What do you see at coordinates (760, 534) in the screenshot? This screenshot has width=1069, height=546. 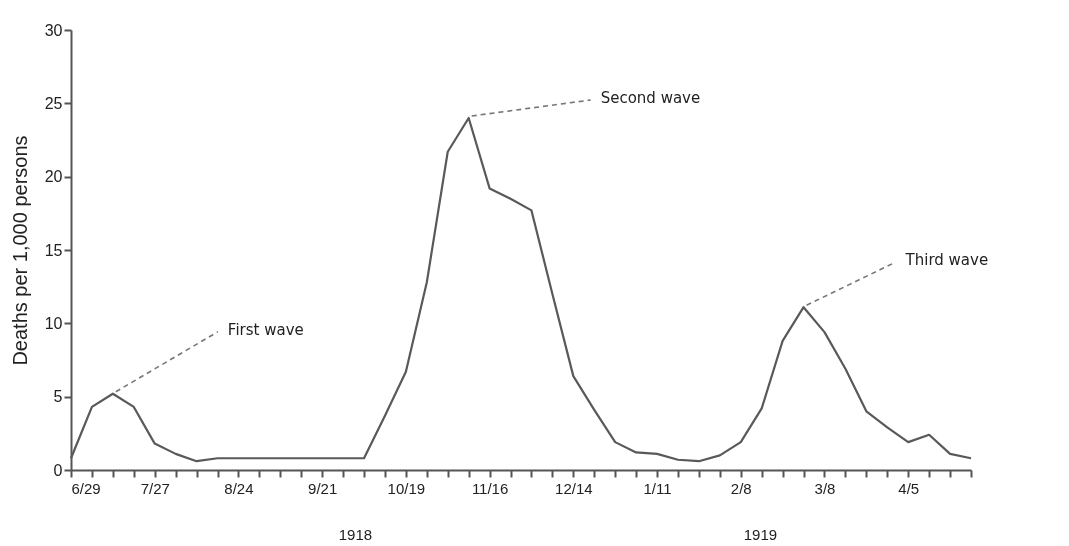 I see `text: 1919` at bounding box center [760, 534].